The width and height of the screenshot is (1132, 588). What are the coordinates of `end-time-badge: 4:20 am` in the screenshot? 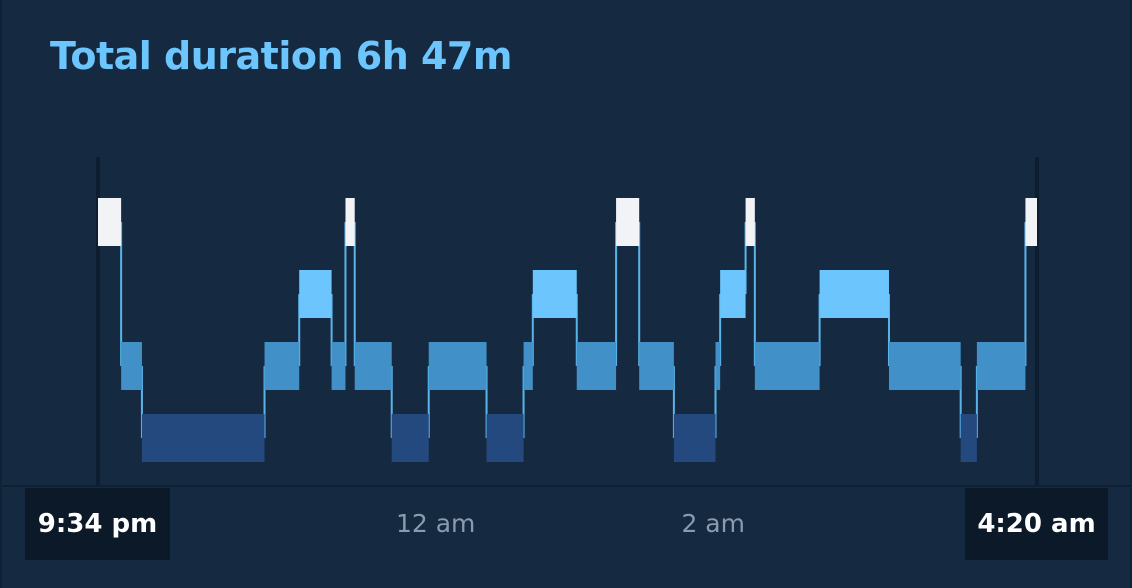 It's located at (1036, 524).